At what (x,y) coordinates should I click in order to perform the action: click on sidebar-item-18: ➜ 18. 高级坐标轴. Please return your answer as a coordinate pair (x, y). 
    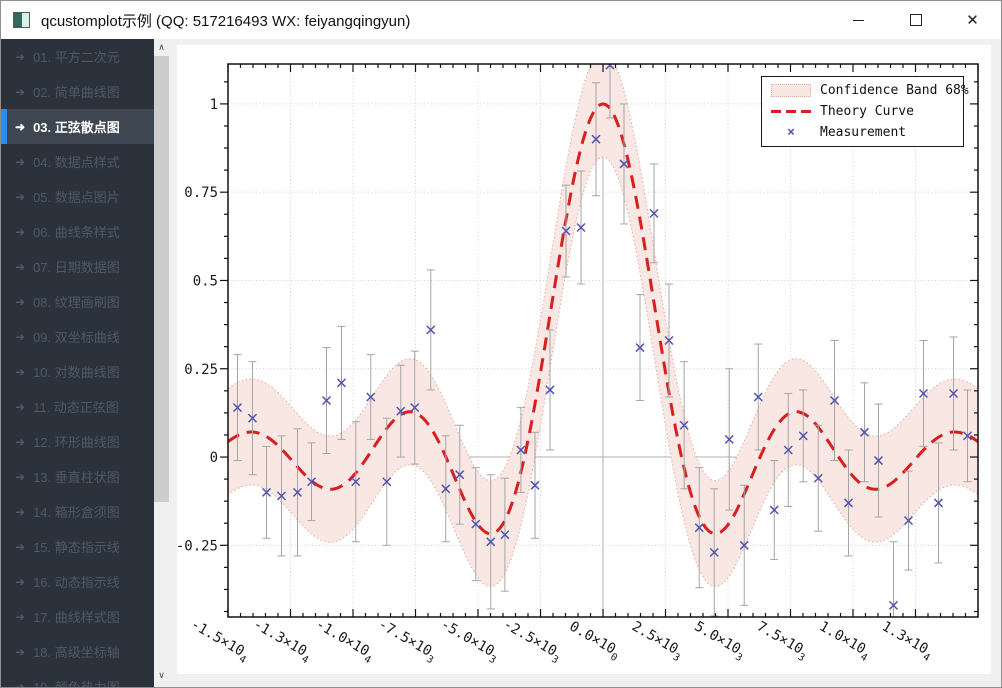
    Looking at the image, I should click on (77, 651).